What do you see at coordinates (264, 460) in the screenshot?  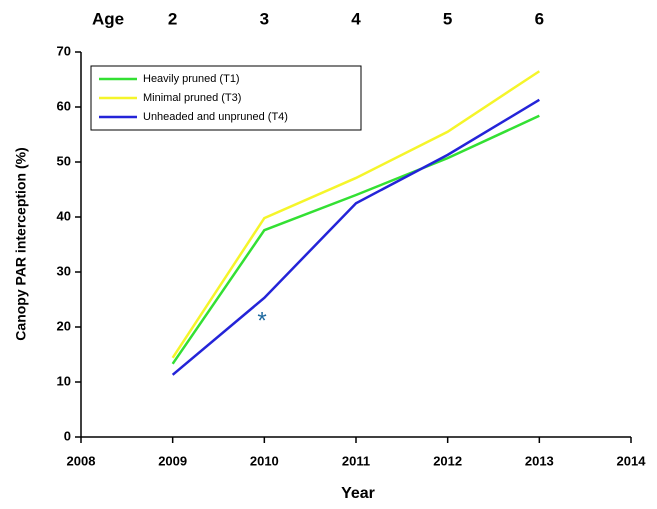 I see `x-tick-label: 2010` at bounding box center [264, 460].